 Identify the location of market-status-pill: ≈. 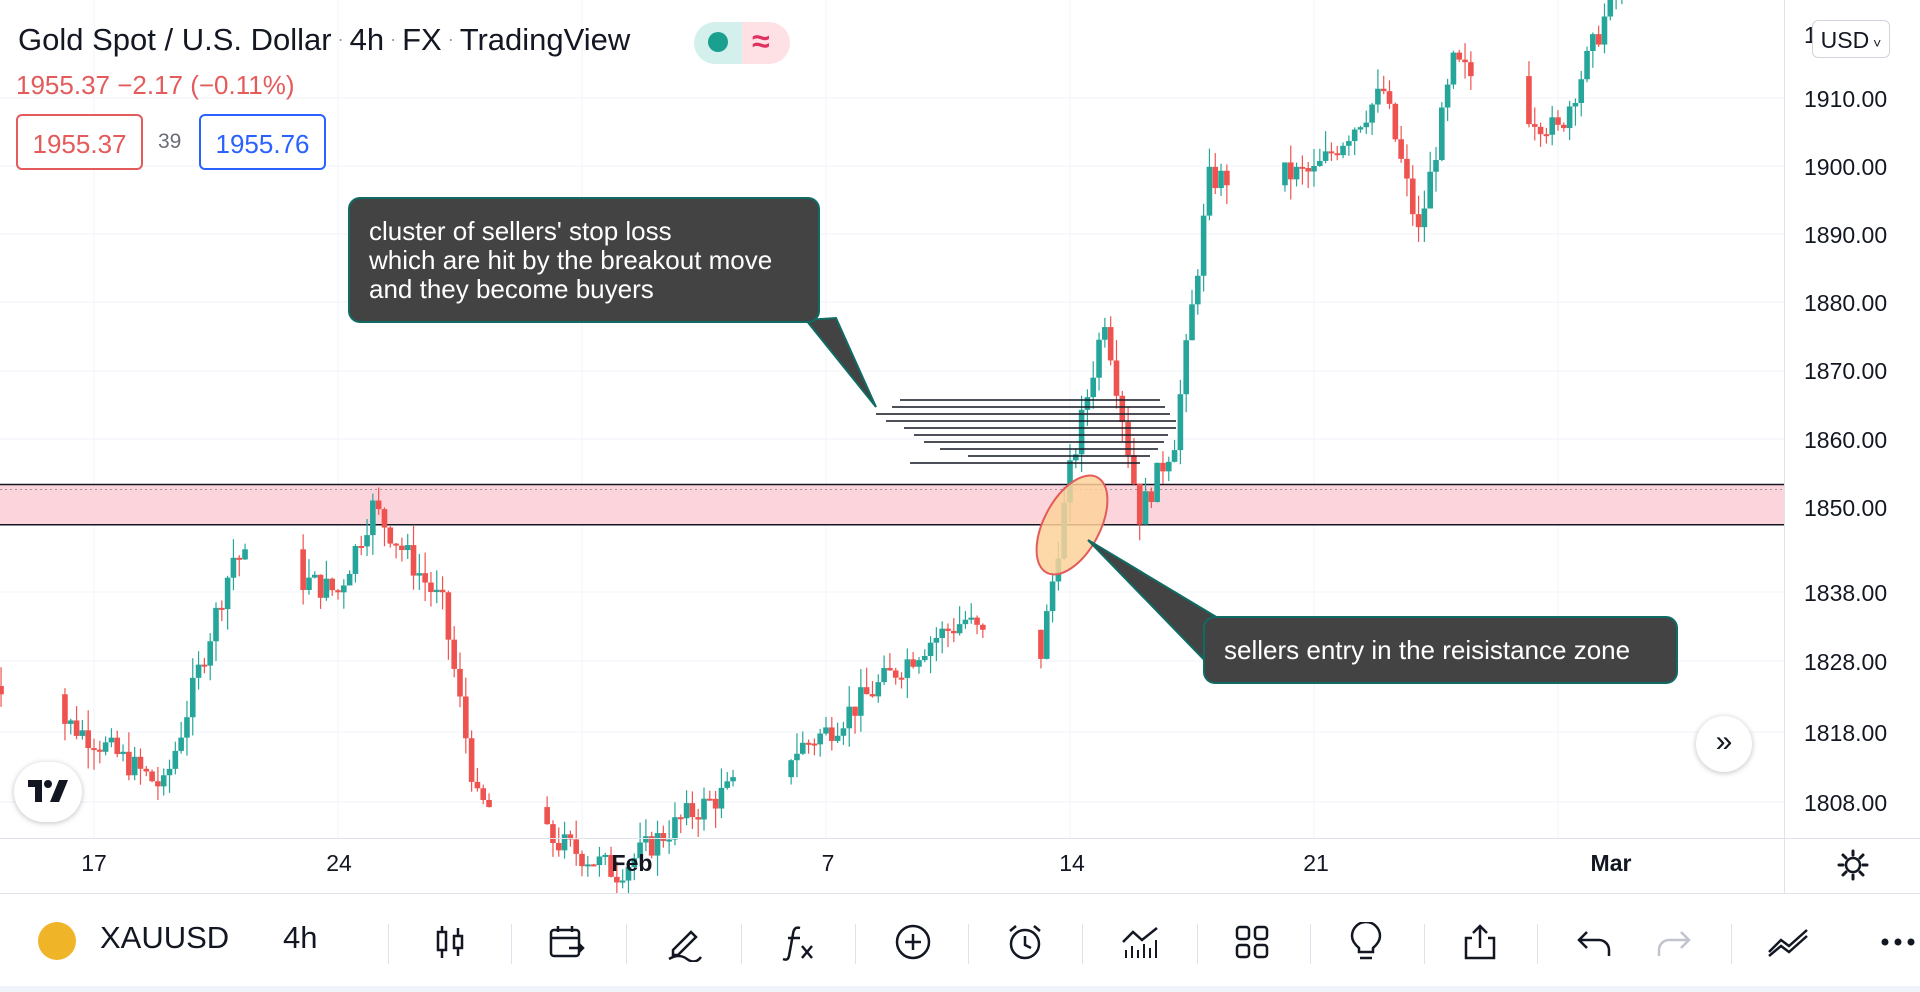
(742, 43).